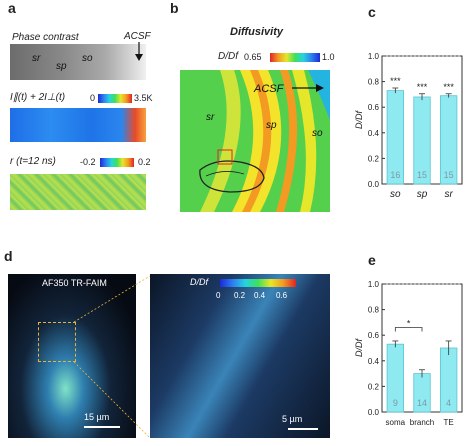 This screenshot has width=474, height=446. Describe the element at coordinates (253, 57) in the screenshot. I see `diffusivity-scale-min: 0.65` at that location.